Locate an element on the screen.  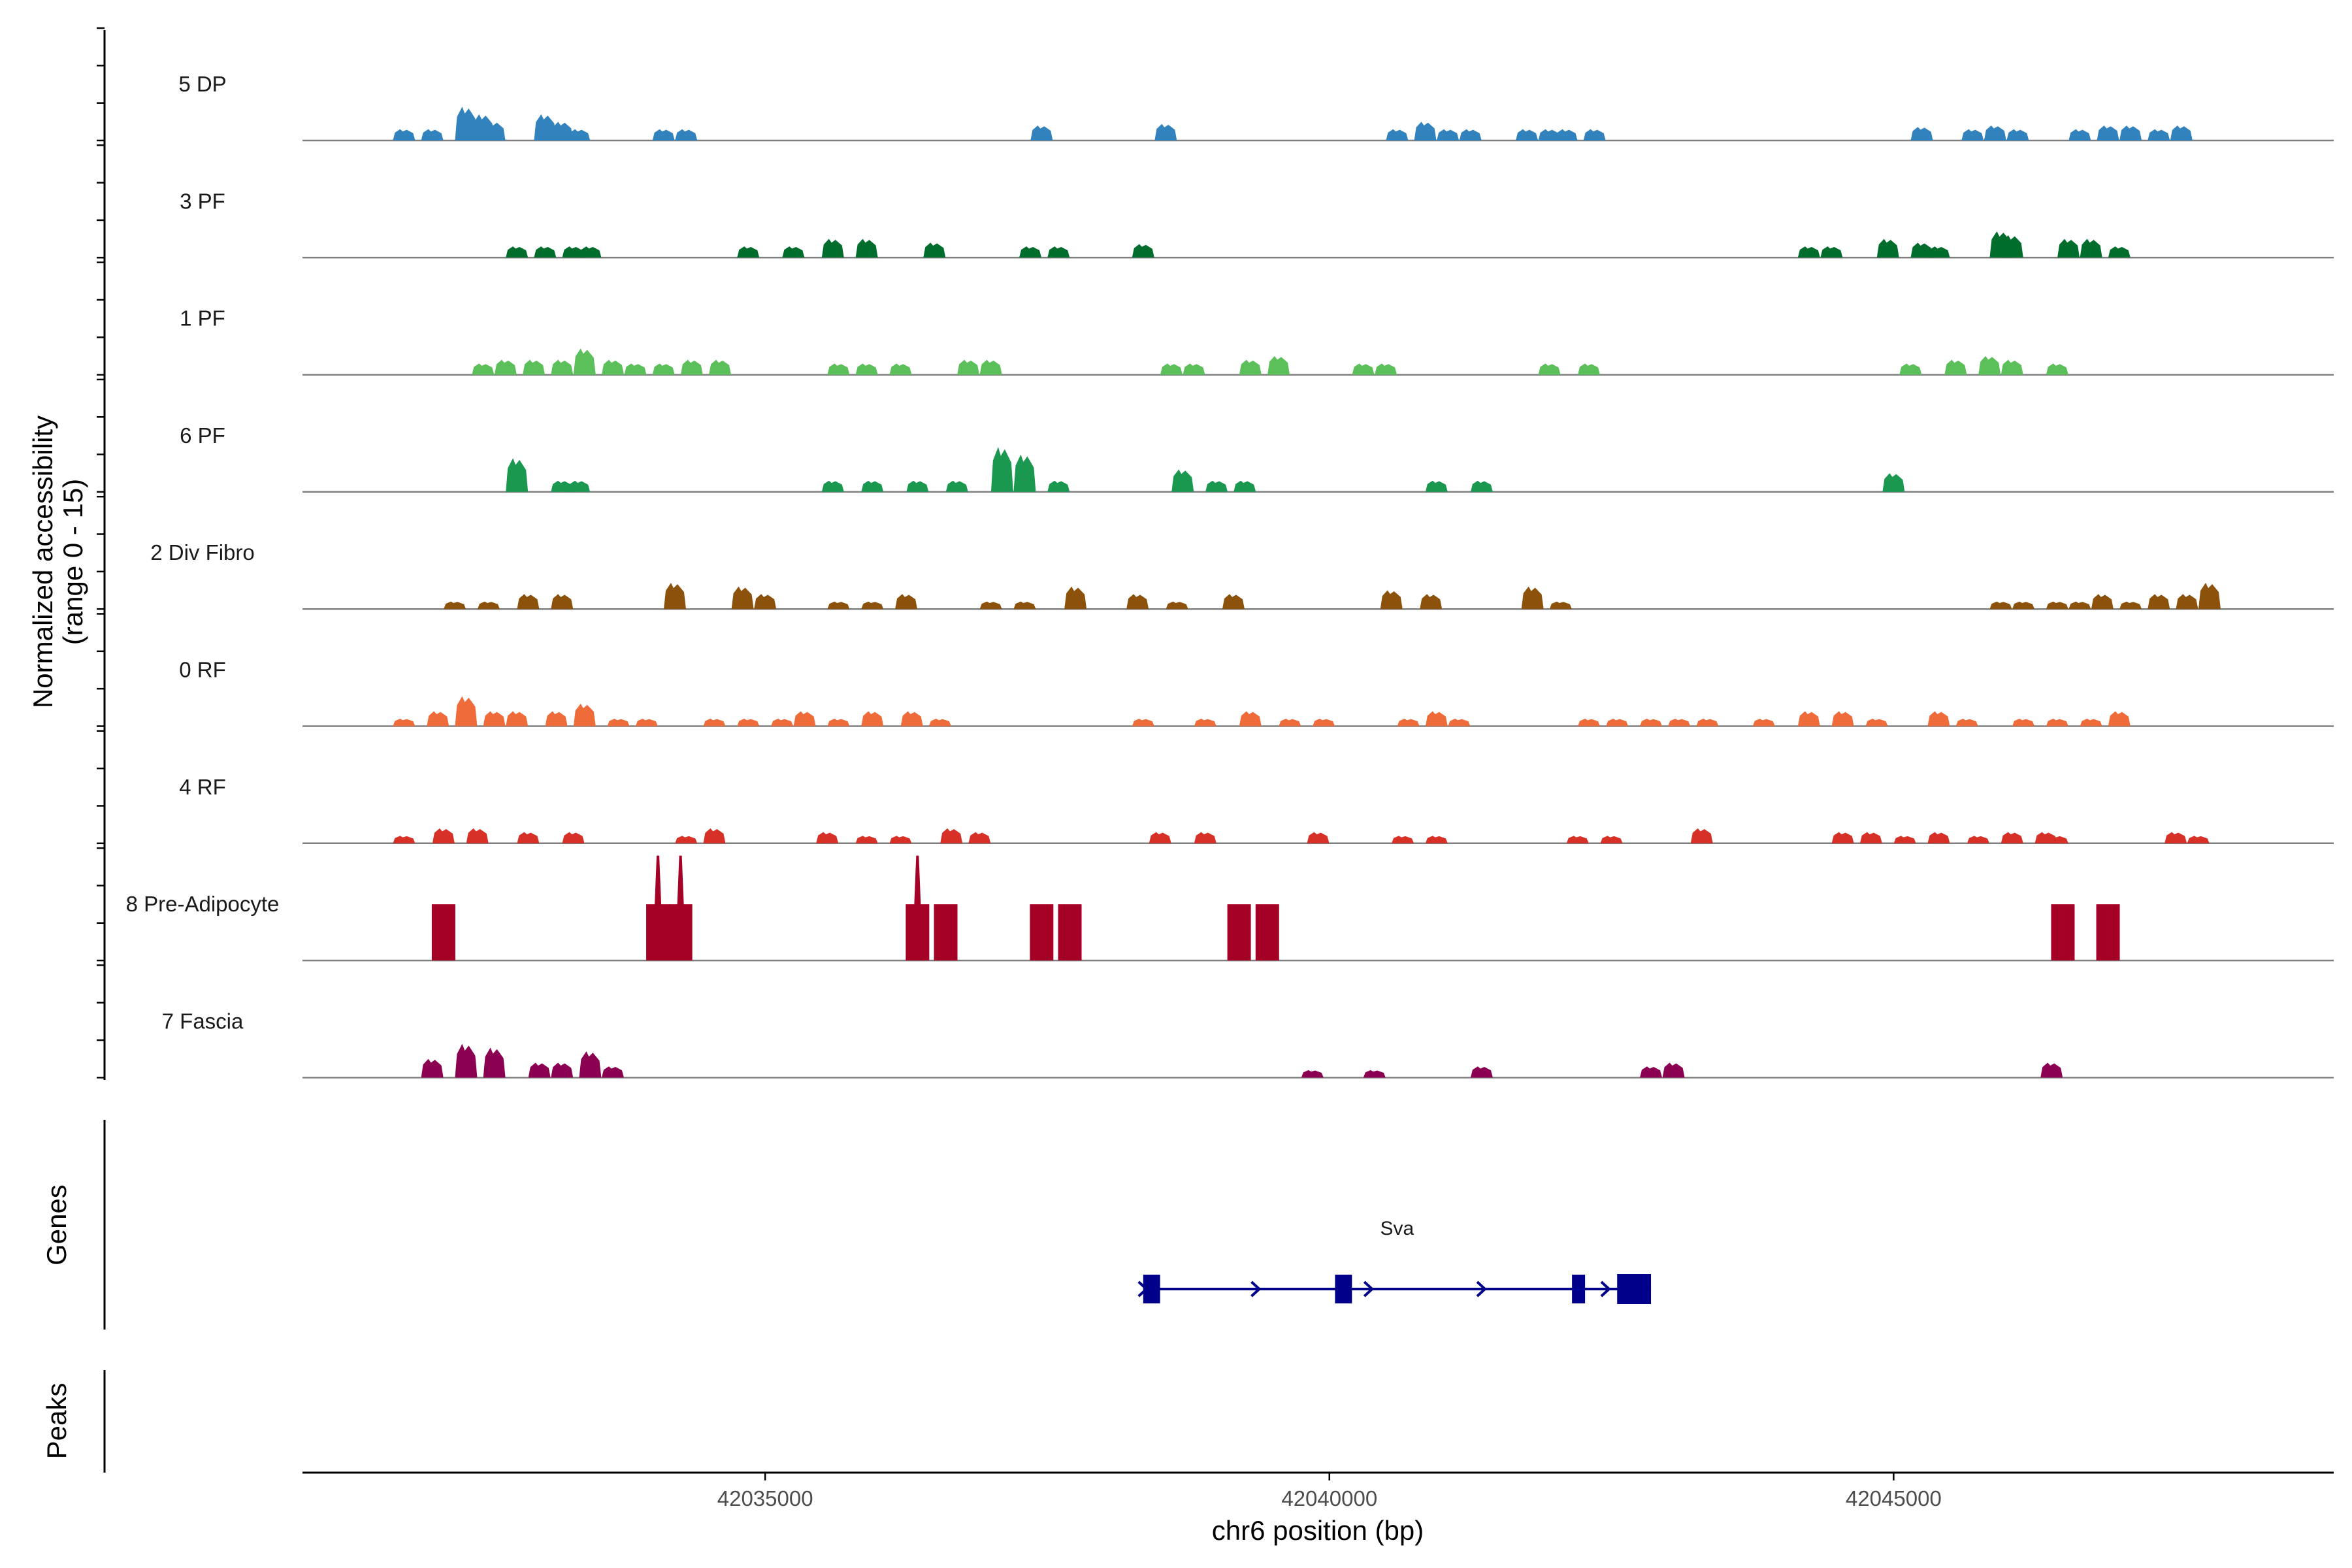
peaks-panel-title: Peaks is located at coordinates (56, 1421).